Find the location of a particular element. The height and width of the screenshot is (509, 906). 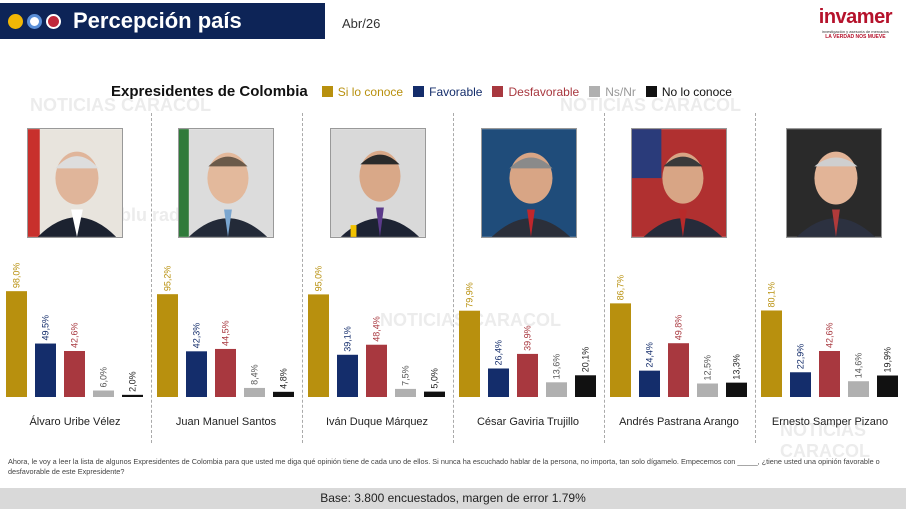

legend-item: Ns/Nr is located at coordinates (612, 92).